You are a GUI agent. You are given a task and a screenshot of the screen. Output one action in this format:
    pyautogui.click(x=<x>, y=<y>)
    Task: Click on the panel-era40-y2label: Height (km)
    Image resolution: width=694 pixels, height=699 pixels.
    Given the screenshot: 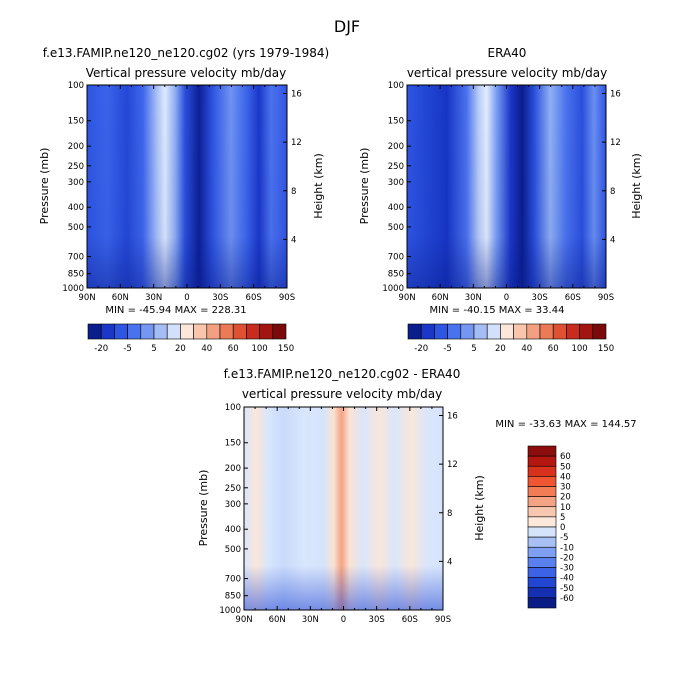 What is the action you would take?
    pyautogui.click(x=636, y=186)
    